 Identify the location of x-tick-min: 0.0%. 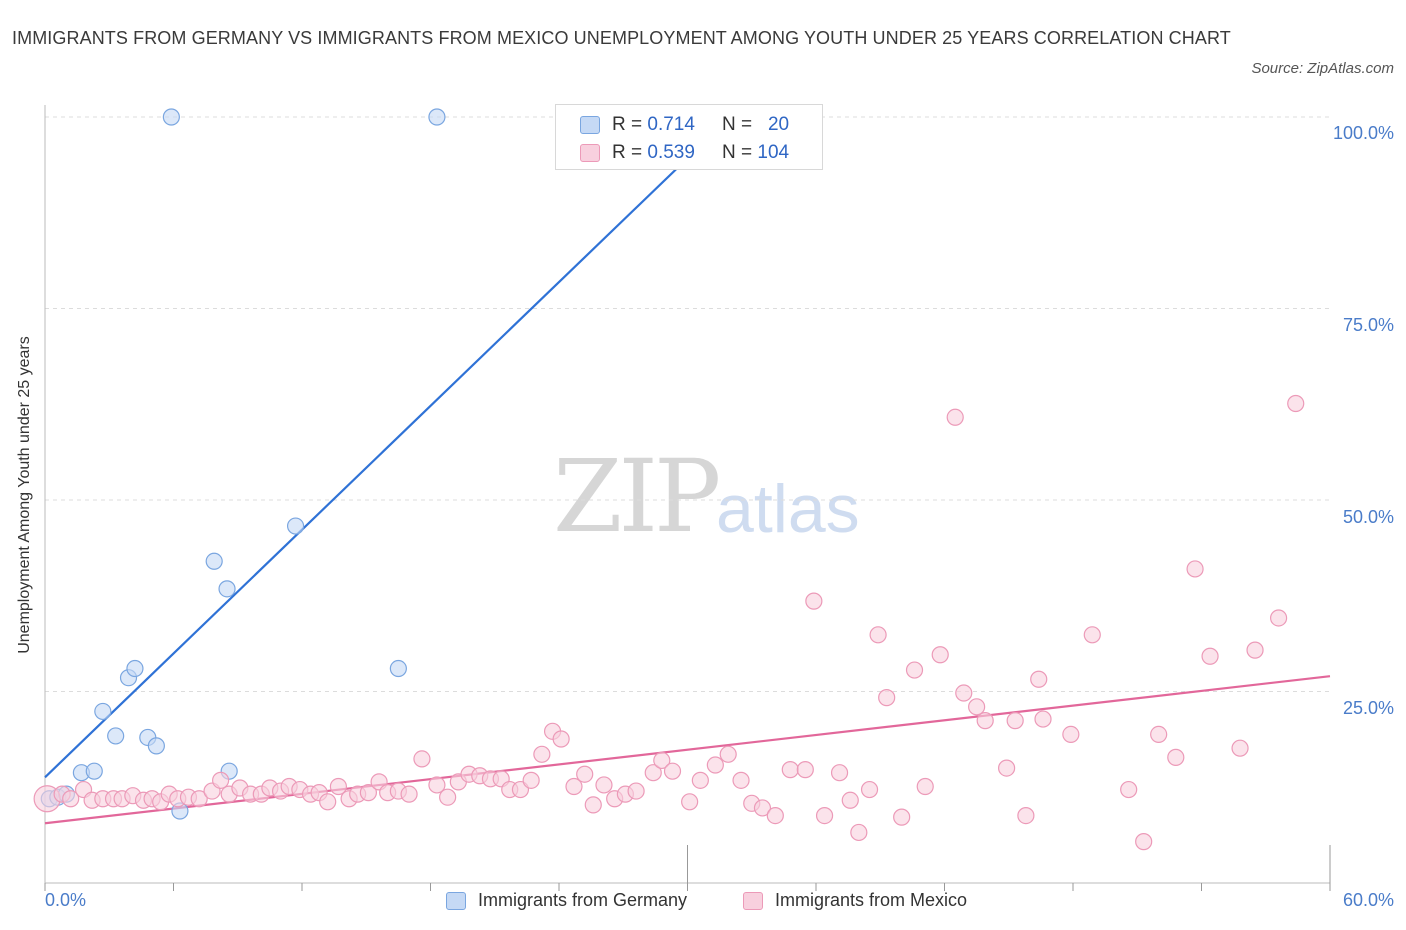
(66, 900).